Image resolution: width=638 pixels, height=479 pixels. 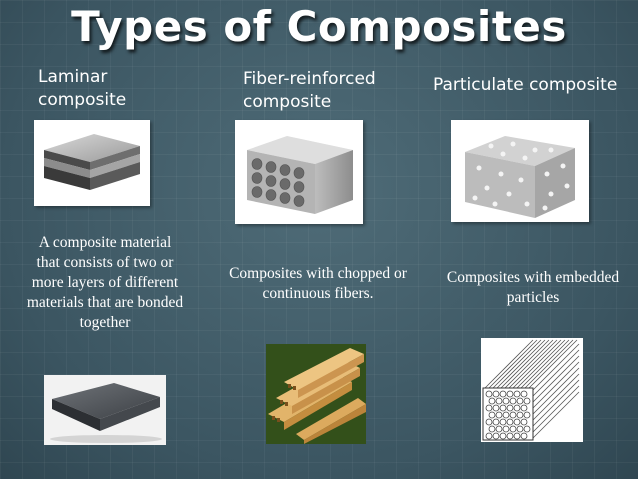 What do you see at coordinates (309, 79) in the screenshot?
I see `heading-fiber-line1: Fiber-reinforced` at bounding box center [309, 79].